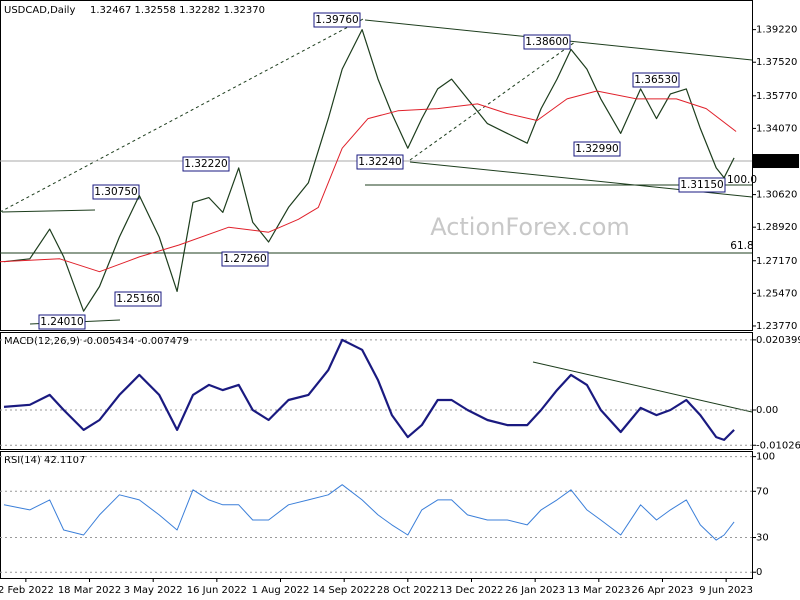 This screenshot has height=600, width=800. Describe the element at coordinates (742, 180) in the screenshot. I see `annotation: 100.0` at that location.